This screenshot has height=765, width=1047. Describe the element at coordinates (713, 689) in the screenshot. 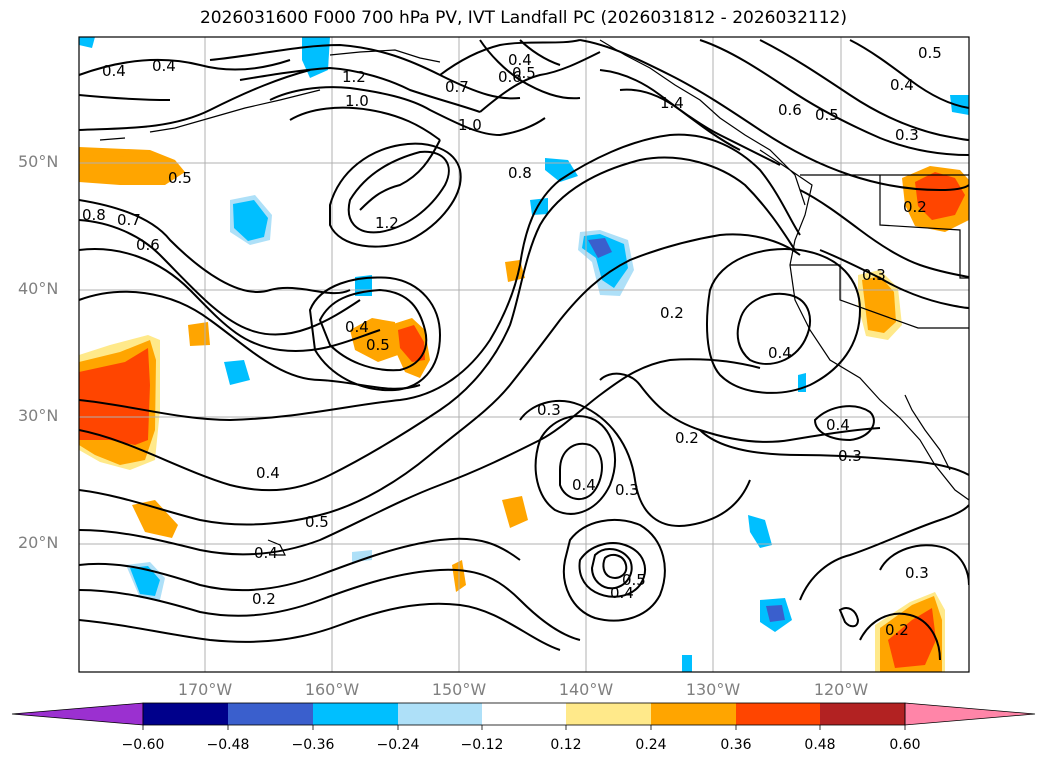

I see `lon-label: 130°W` at that location.